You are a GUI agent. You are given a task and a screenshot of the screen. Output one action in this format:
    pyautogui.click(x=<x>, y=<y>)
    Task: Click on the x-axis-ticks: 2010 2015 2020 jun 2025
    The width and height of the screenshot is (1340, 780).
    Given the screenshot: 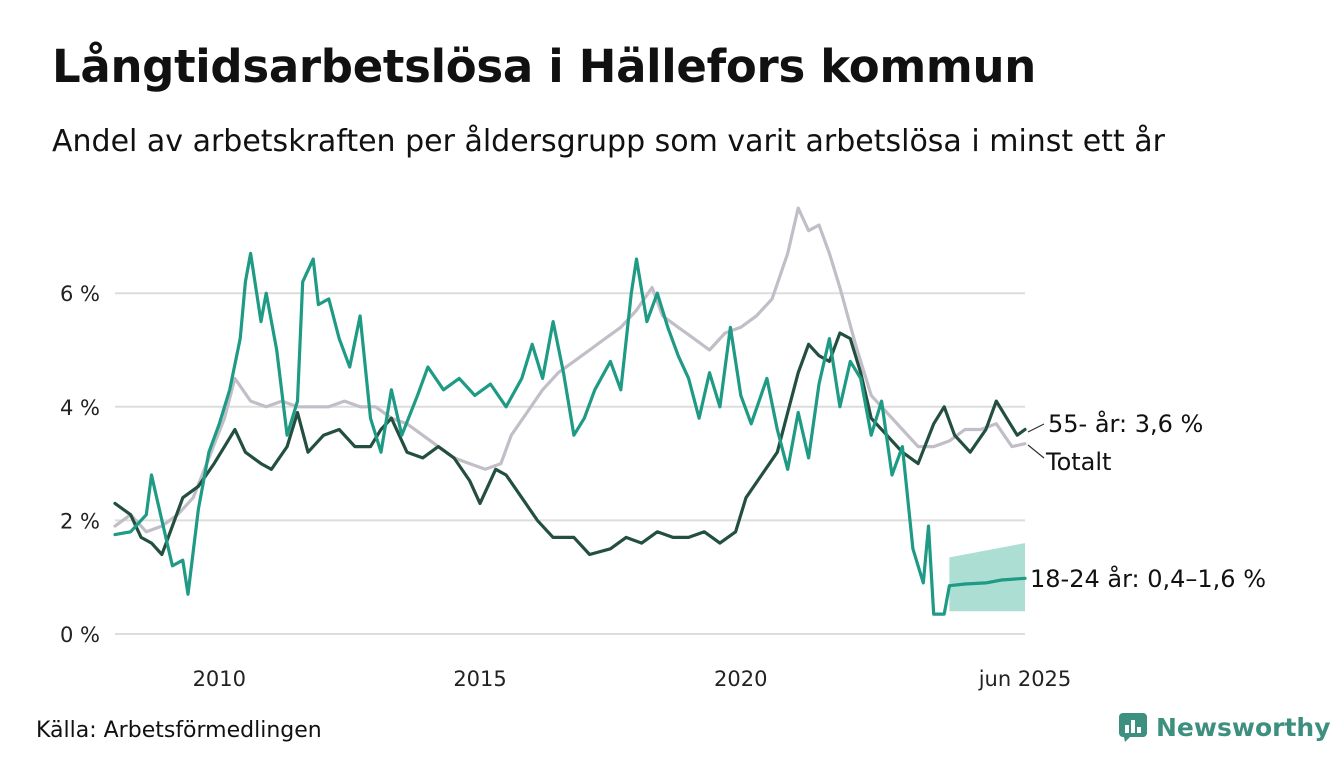 What is the action you would take?
    pyautogui.click(x=632, y=679)
    